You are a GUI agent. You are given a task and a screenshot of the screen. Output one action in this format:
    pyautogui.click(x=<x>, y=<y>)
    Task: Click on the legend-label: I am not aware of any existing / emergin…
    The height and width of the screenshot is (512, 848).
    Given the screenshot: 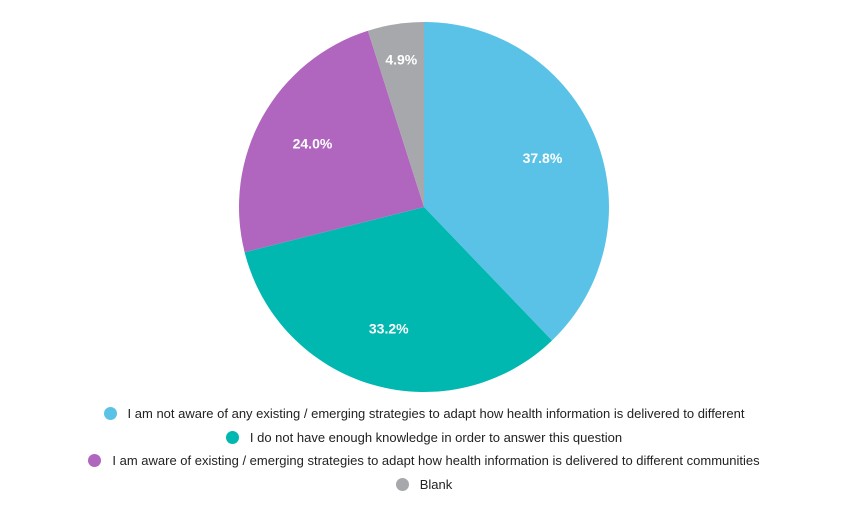 What is the action you would take?
    pyautogui.click(x=436, y=414)
    